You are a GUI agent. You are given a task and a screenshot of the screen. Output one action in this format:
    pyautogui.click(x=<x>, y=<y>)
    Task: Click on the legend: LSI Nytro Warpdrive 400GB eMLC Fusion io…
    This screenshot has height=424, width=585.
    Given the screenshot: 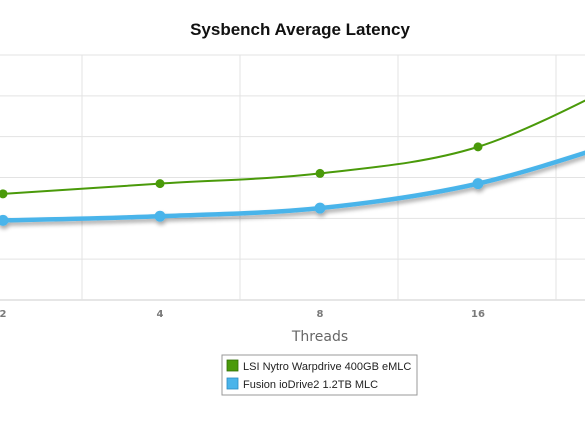 What is the action you would take?
    pyautogui.click(x=319, y=375)
    